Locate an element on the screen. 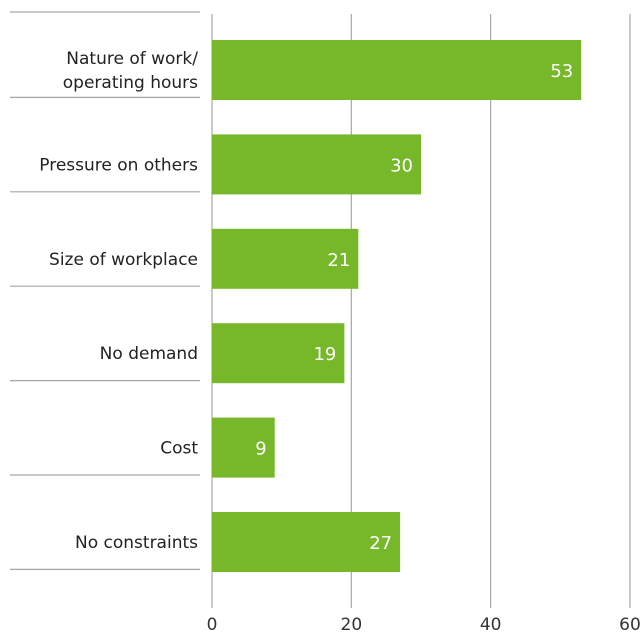 This screenshot has height=634, width=643. category-label: Cost is located at coordinates (179, 449).